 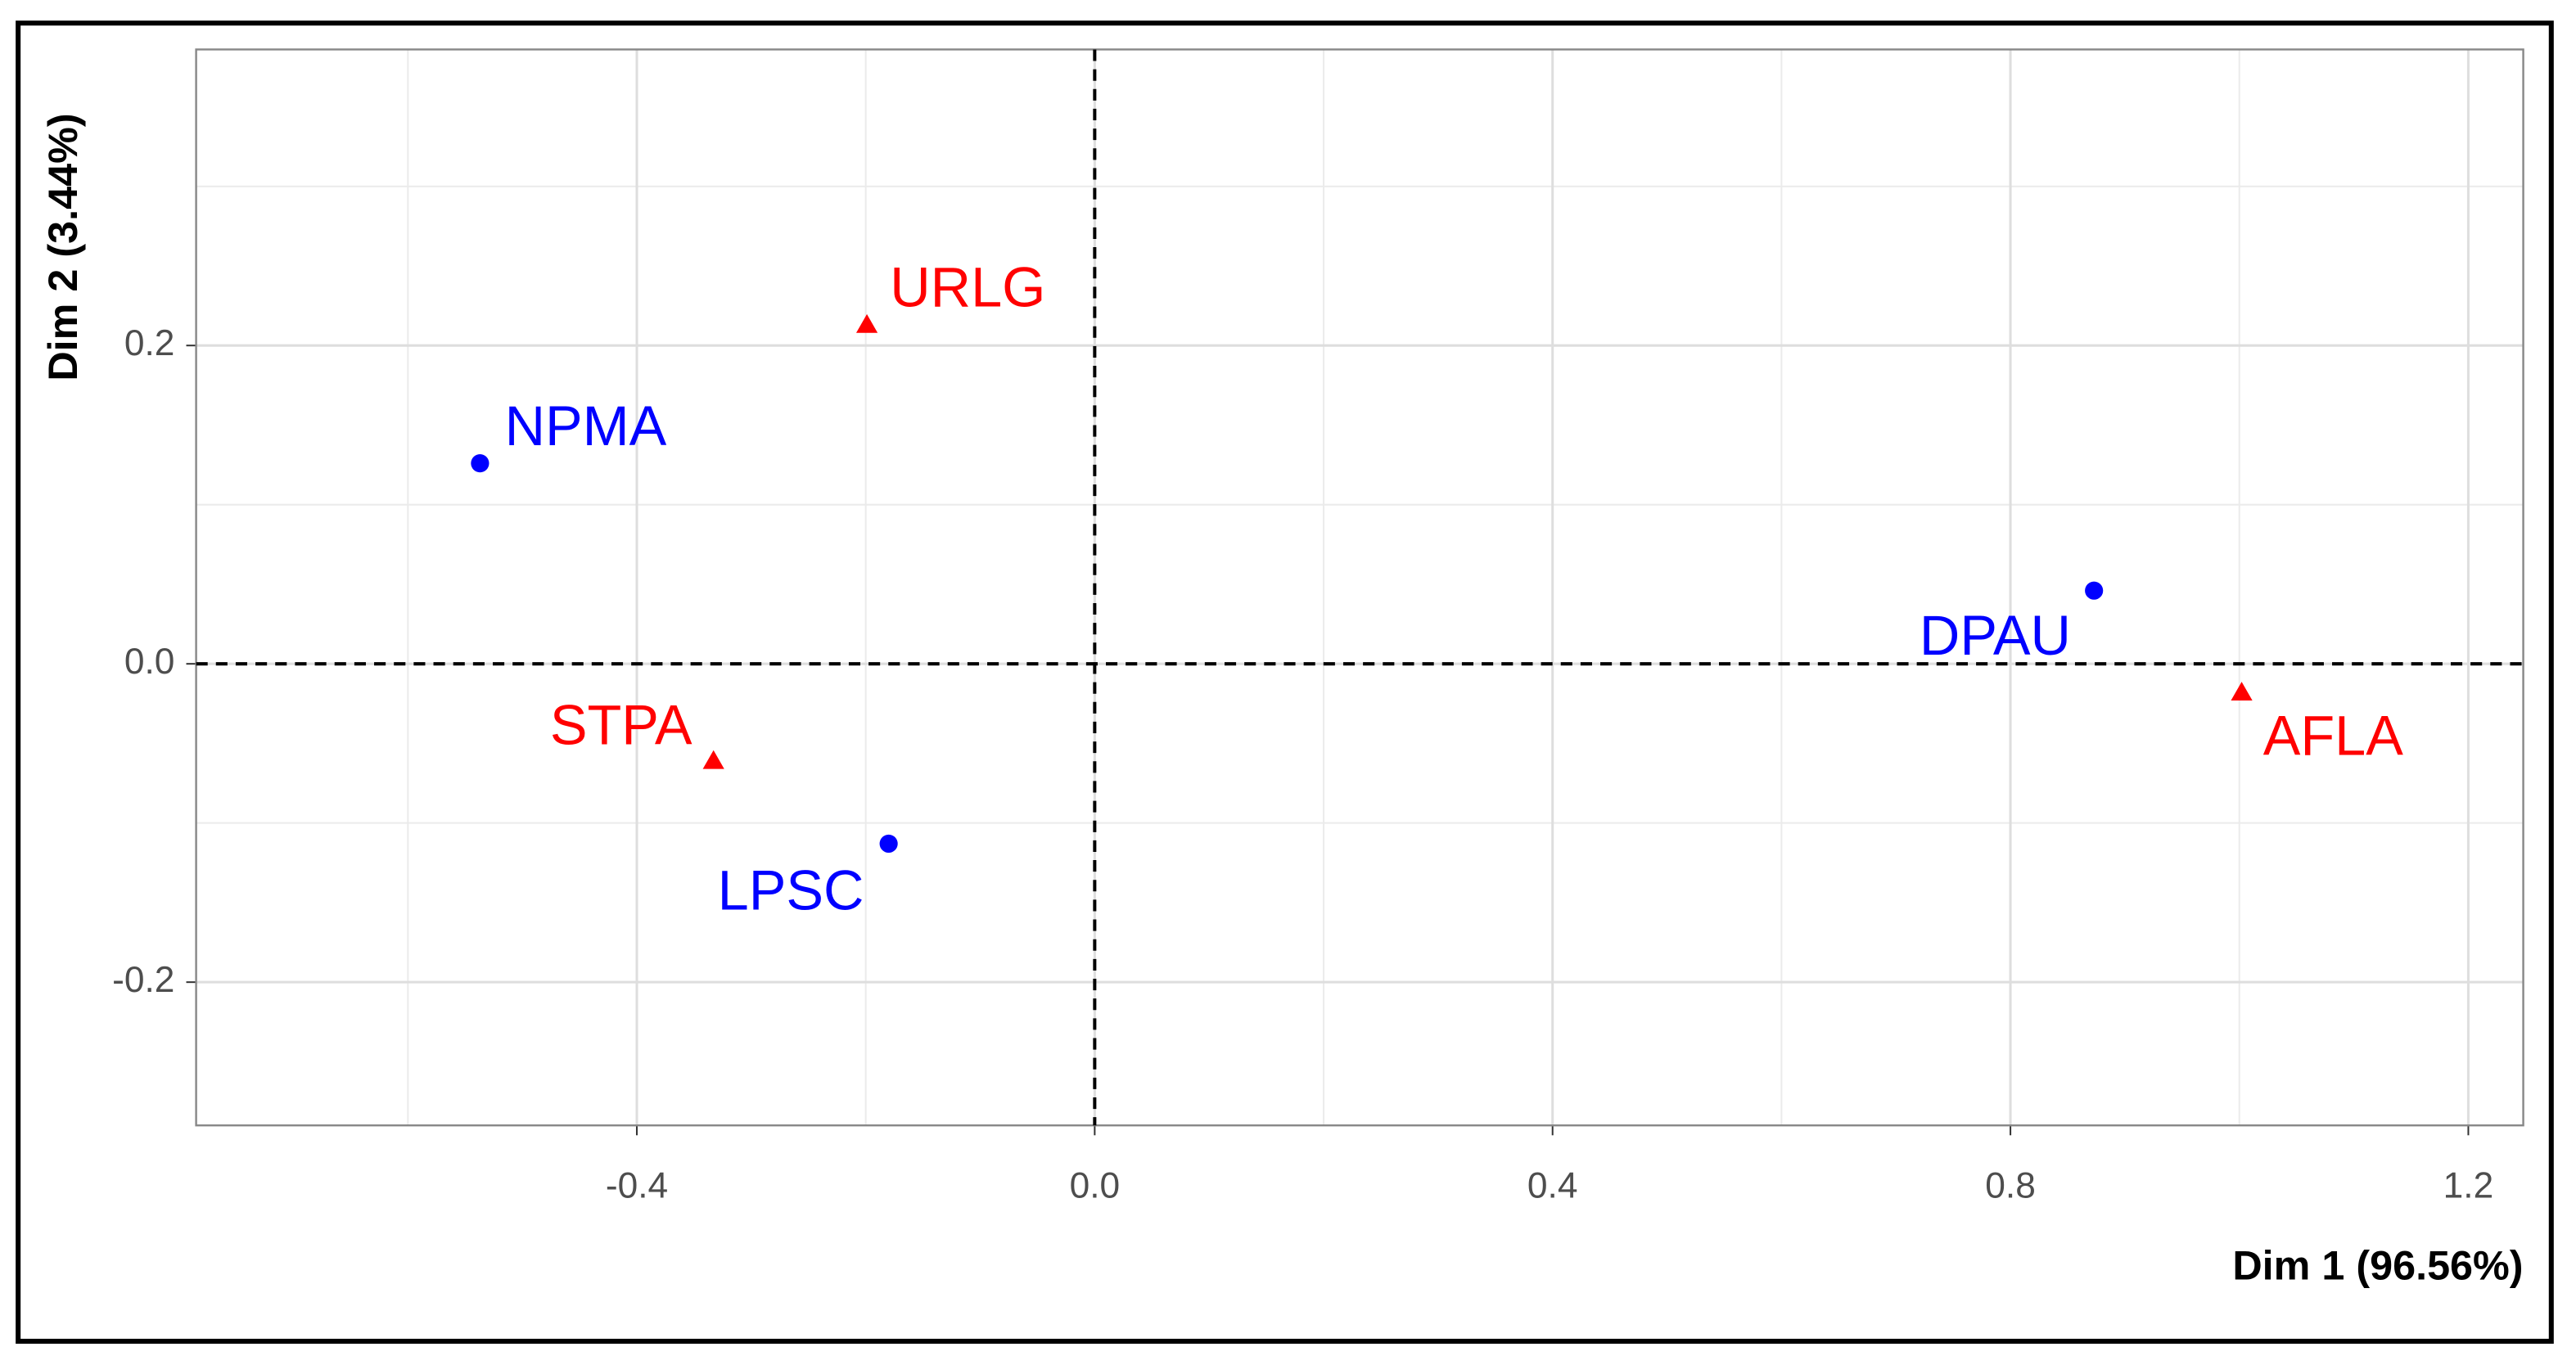 What do you see at coordinates (1552, 1185) in the screenshot?
I see `x-tick-label: 0.4` at bounding box center [1552, 1185].